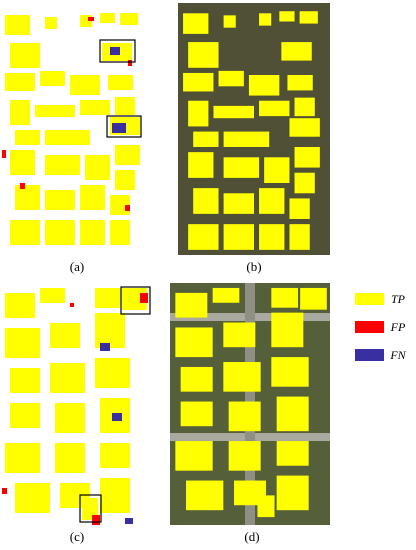 This screenshot has height=550, width=416. Describe the element at coordinates (397, 355) in the screenshot. I see `legend-label: FN` at that location.